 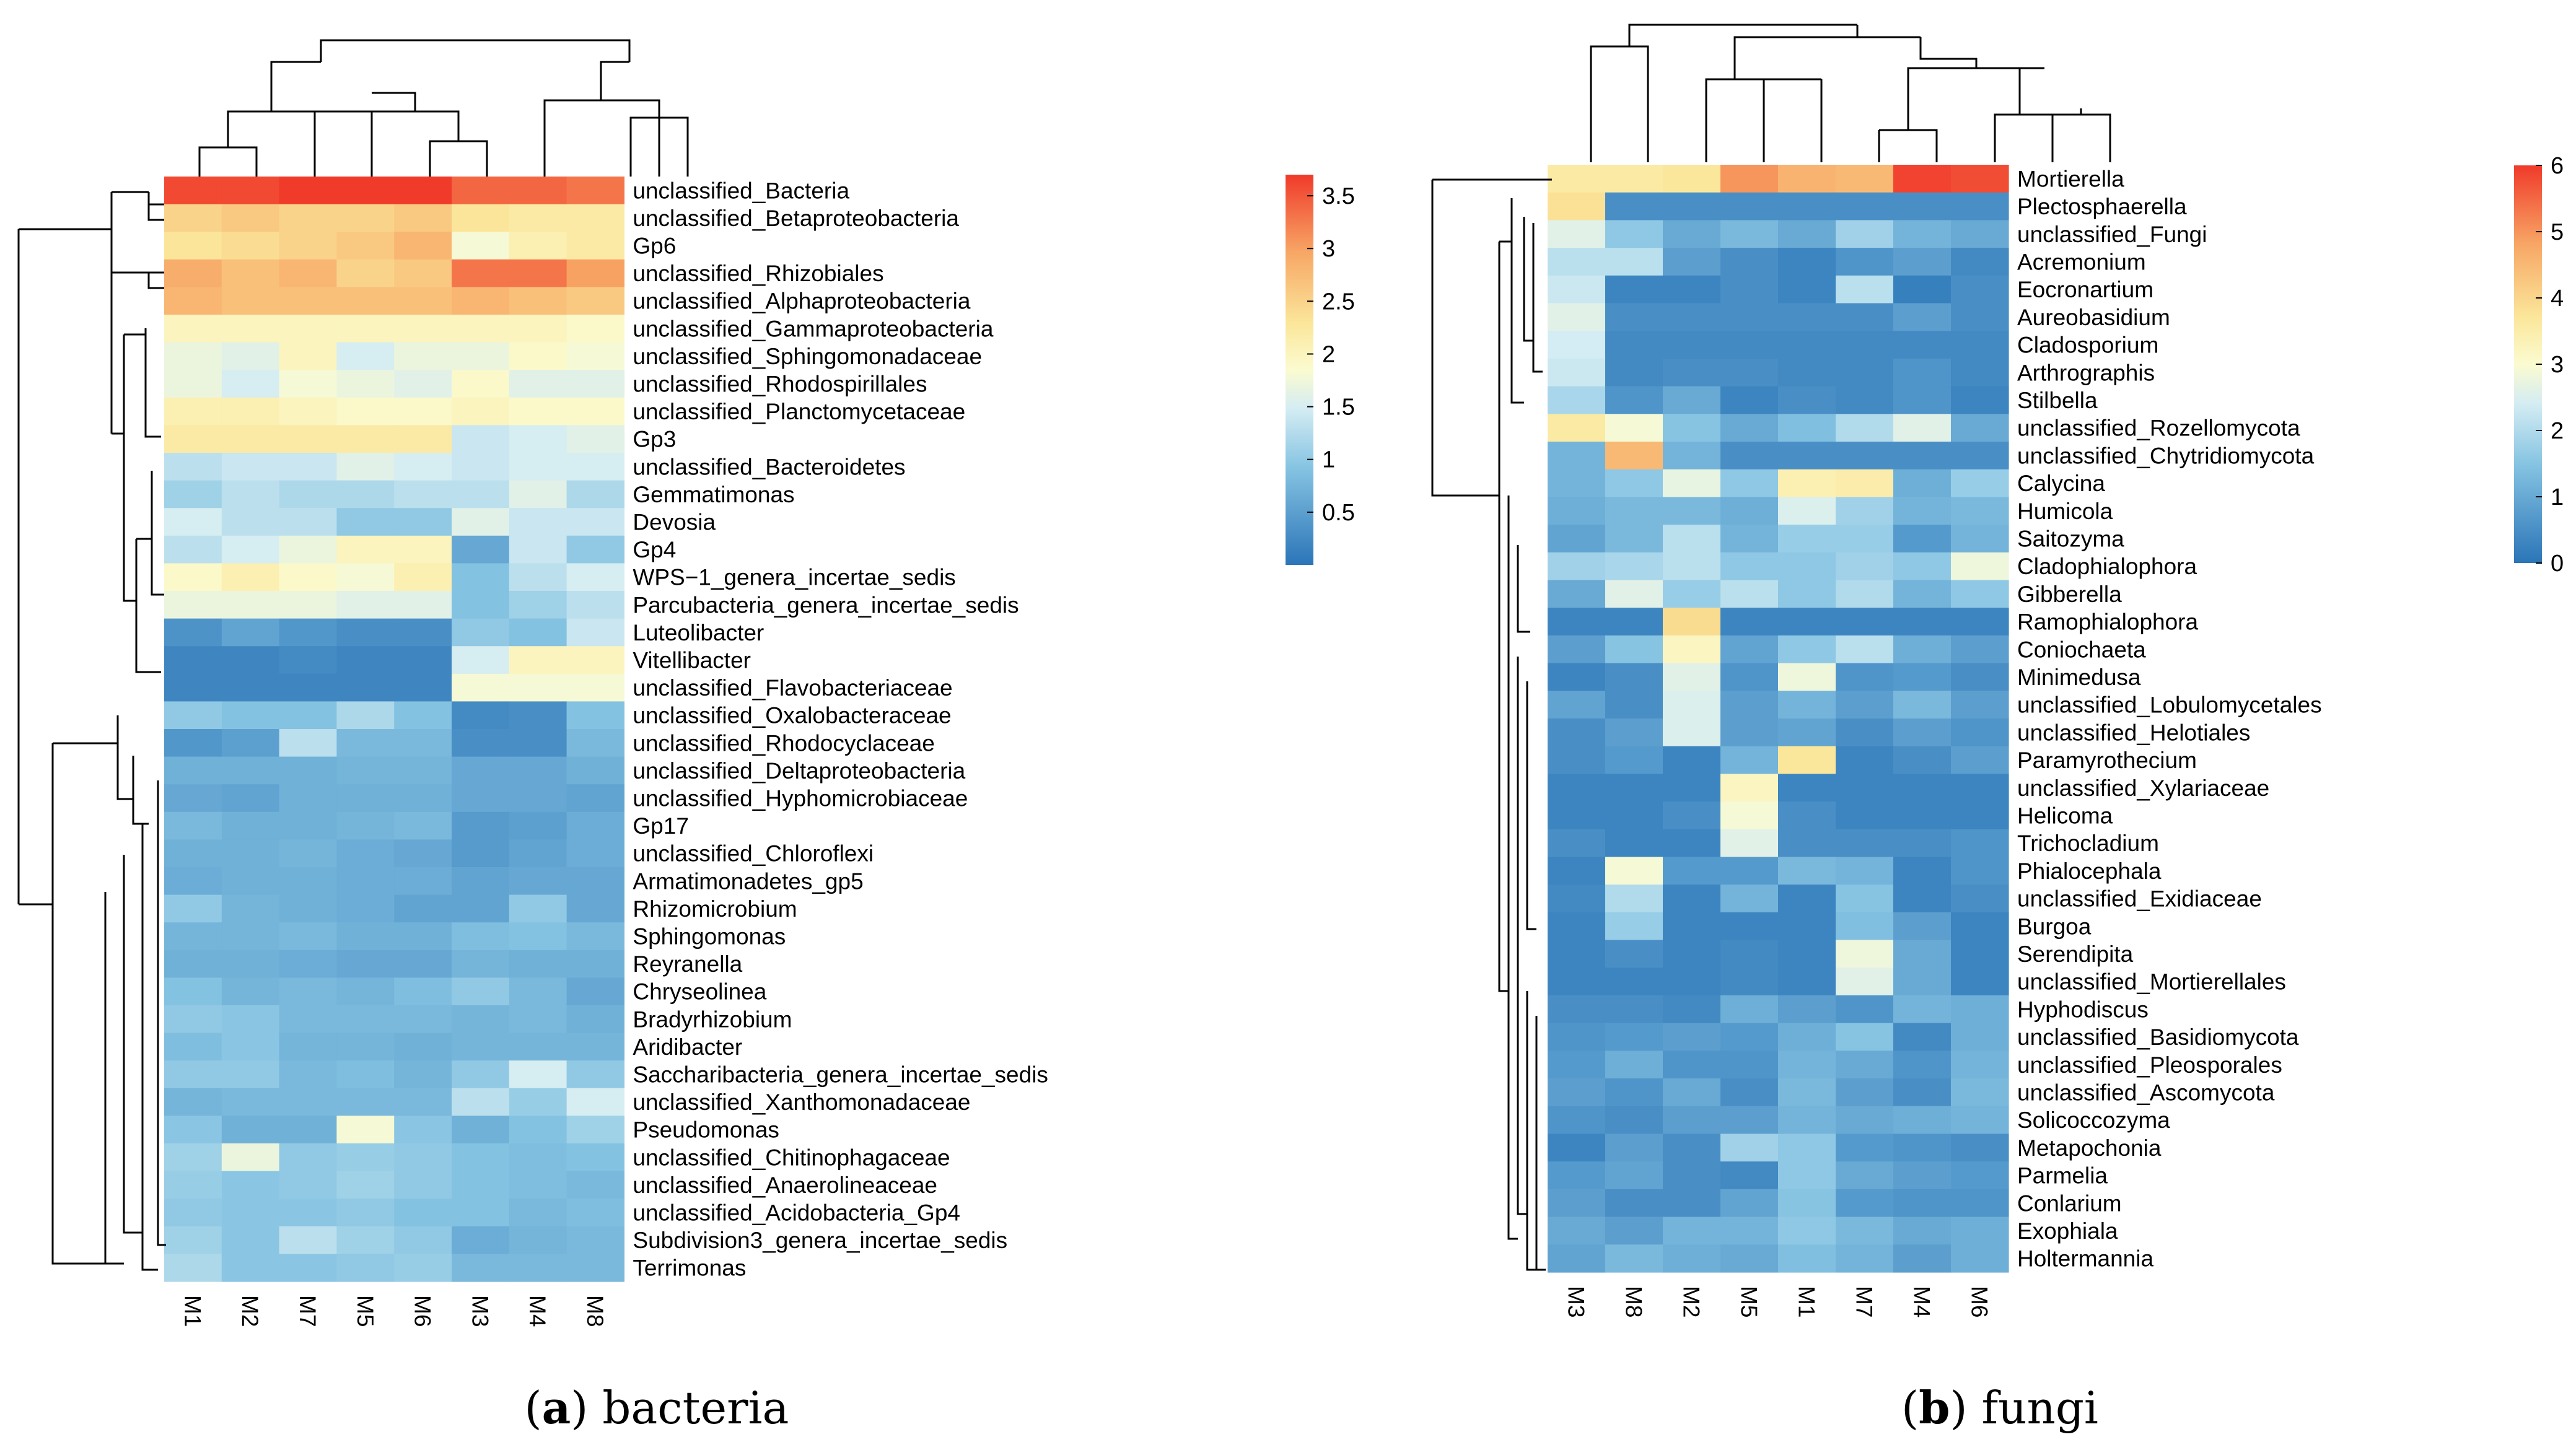 What do you see at coordinates (2102, 206) in the screenshot?
I see `row-label: Plectosphaerella` at bounding box center [2102, 206].